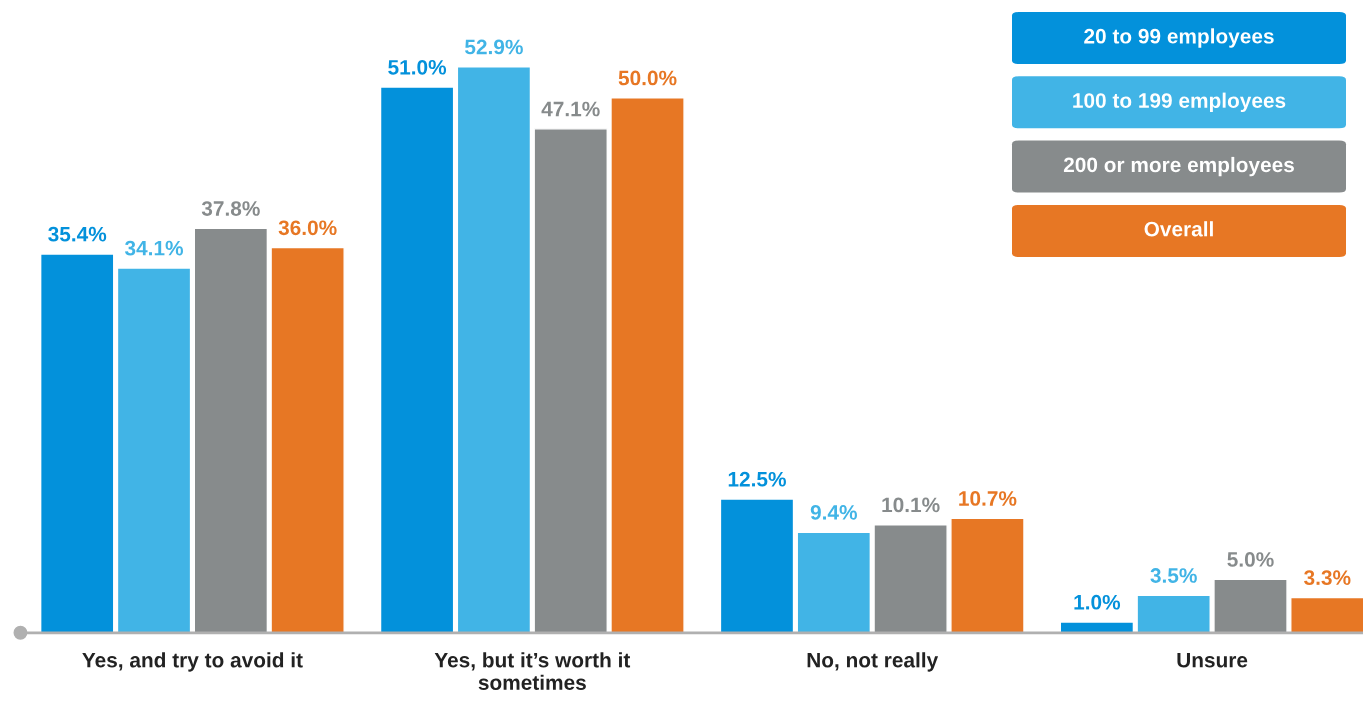 The width and height of the screenshot is (1363, 715). Describe the element at coordinates (1327, 578) in the screenshot. I see `data-label: 3.3%` at that location.